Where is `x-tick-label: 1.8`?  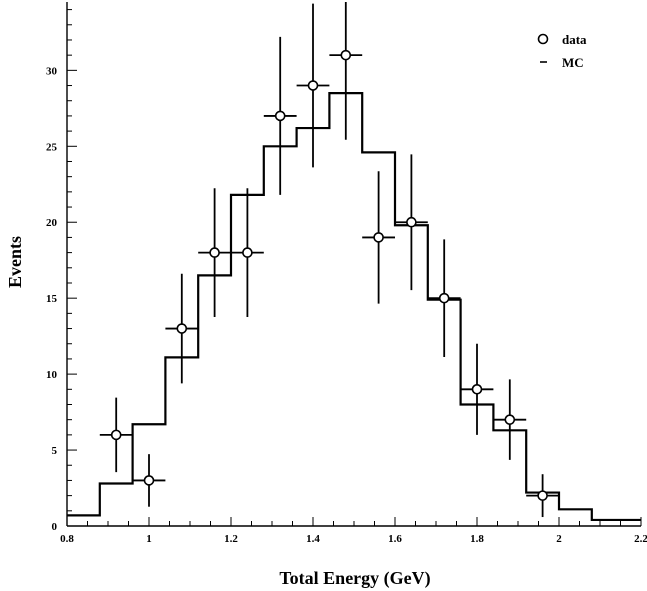
x-tick-label: 1.8 is located at coordinates (477, 539).